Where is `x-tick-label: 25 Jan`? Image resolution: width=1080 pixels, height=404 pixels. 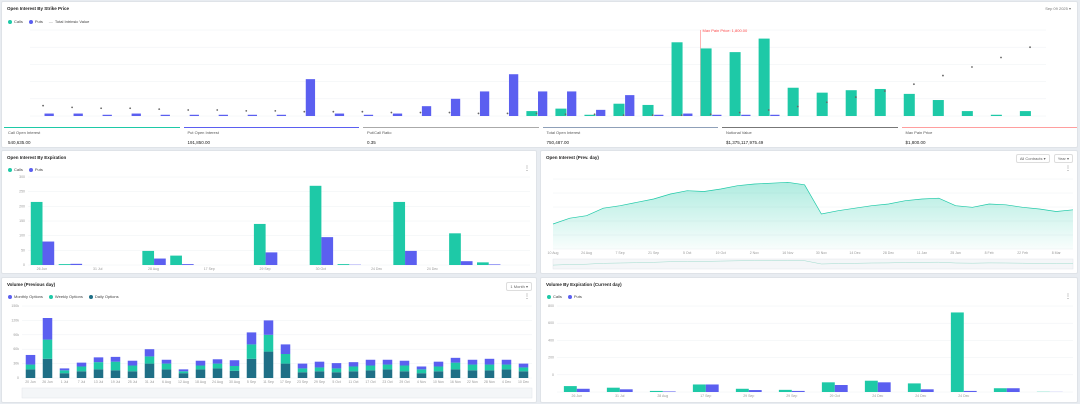 x-tick-label: 25 Jan is located at coordinates (955, 253).